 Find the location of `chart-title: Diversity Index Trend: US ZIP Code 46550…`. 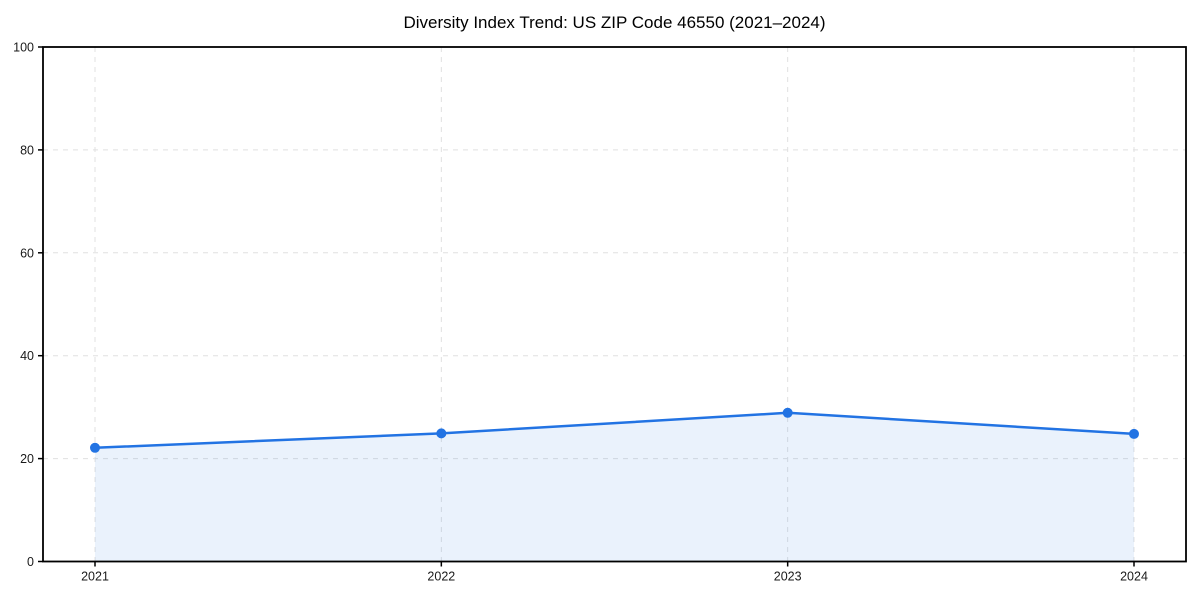

chart-title: Diversity Index Trend: US ZIP Code 46550… is located at coordinates (614, 22).